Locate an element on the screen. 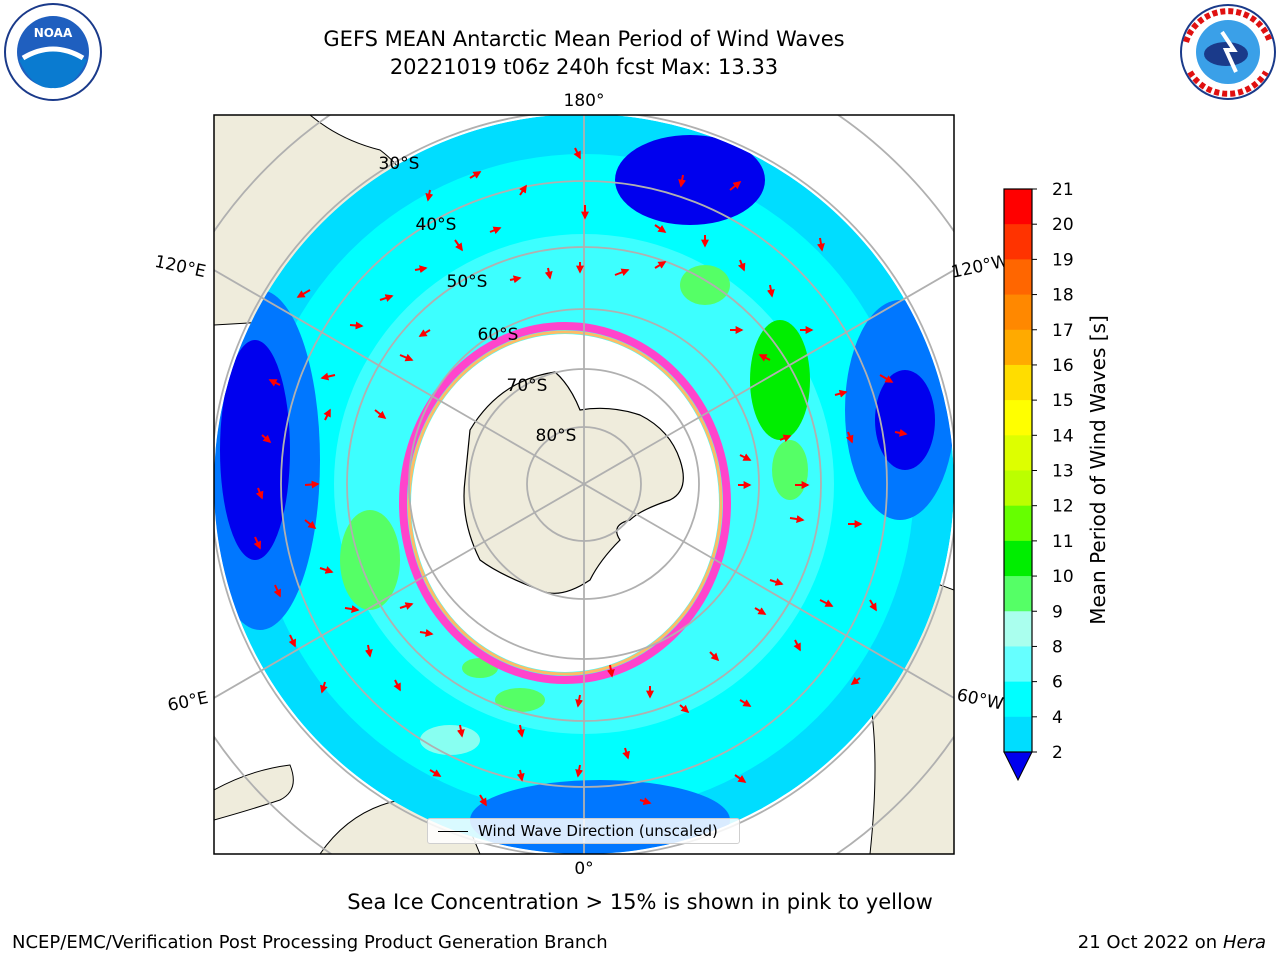 The width and height of the screenshot is (1280, 960). colorbar-tick-label: 15 is located at coordinates (1063, 401).